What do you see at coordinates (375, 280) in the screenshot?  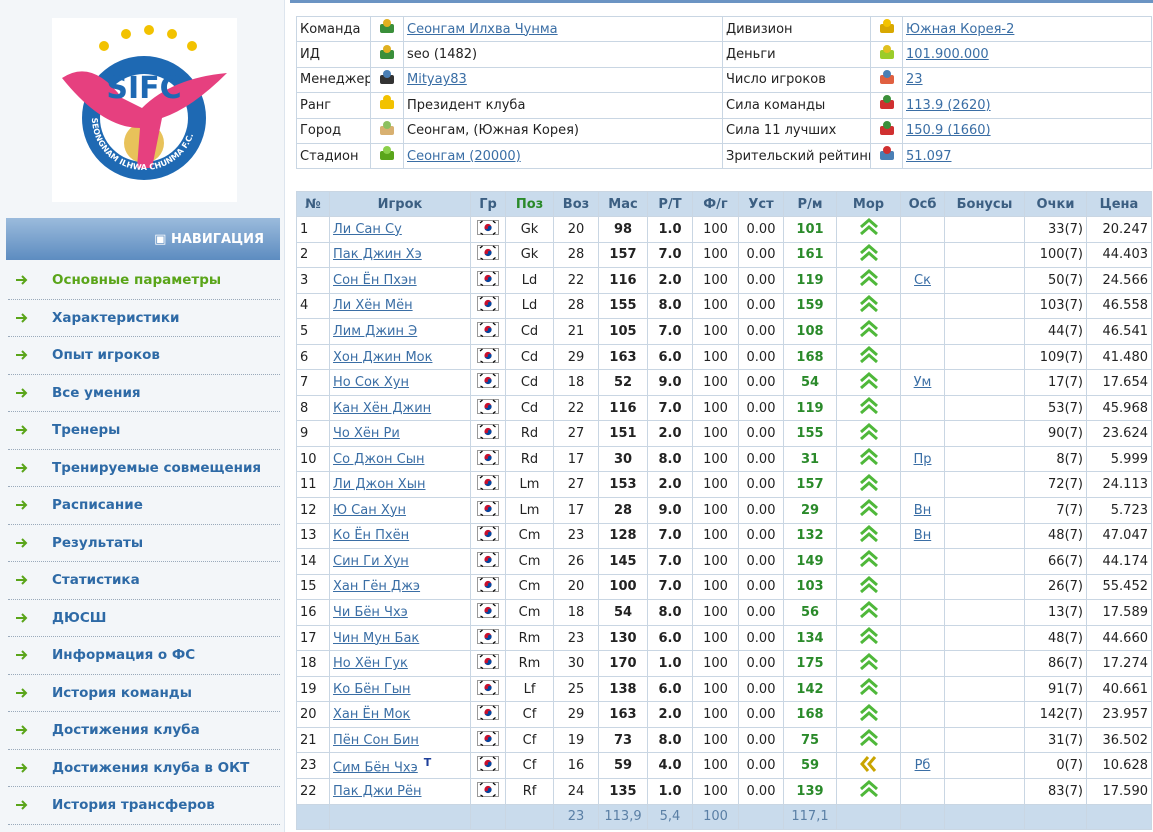 I see `player-link: Сон Ён Пхэн` at bounding box center [375, 280].